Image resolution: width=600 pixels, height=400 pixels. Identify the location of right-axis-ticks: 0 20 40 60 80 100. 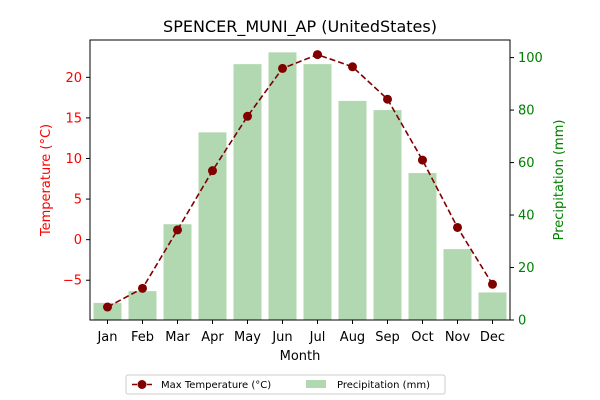
(526, 190).